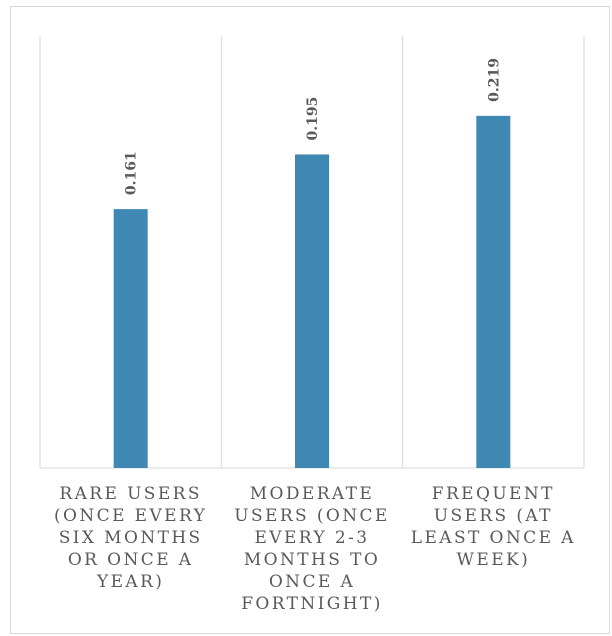  What do you see at coordinates (313, 119) in the screenshot?
I see `data-label-1: 0.195` at bounding box center [313, 119].